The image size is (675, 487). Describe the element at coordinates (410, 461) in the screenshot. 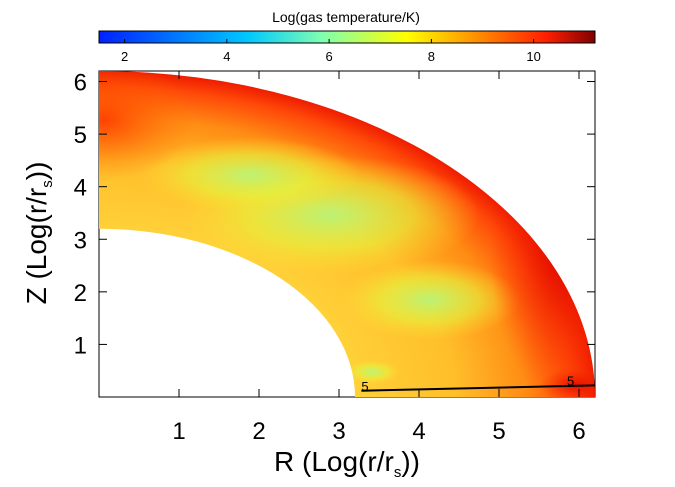

I see `x-axis-label-end: ))` at that location.